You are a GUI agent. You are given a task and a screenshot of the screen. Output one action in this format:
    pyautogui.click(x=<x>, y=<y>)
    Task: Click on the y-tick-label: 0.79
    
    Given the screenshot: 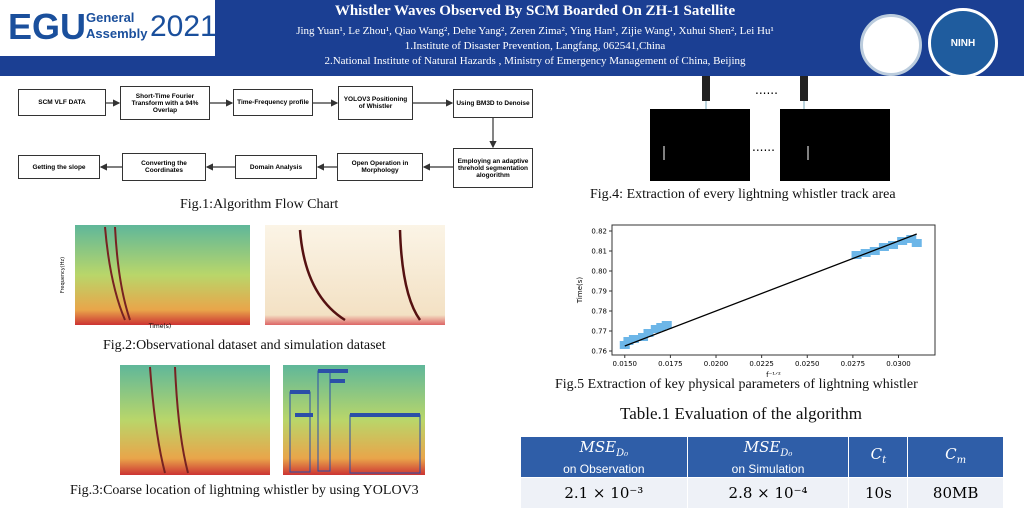 What is the action you would take?
    pyautogui.click(x=599, y=292)
    